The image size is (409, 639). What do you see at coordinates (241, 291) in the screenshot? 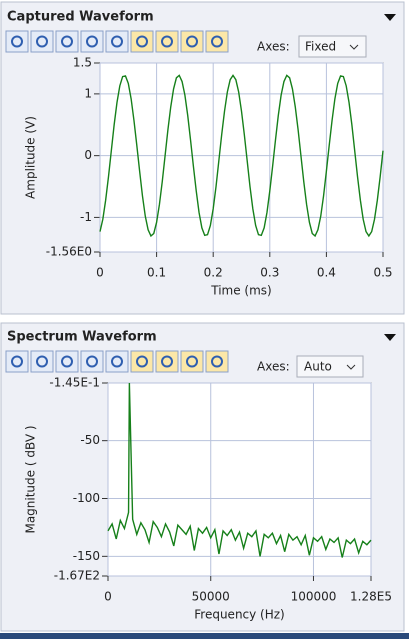
I see `x-axis-title: Time (ms)` at bounding box center [241, 291].